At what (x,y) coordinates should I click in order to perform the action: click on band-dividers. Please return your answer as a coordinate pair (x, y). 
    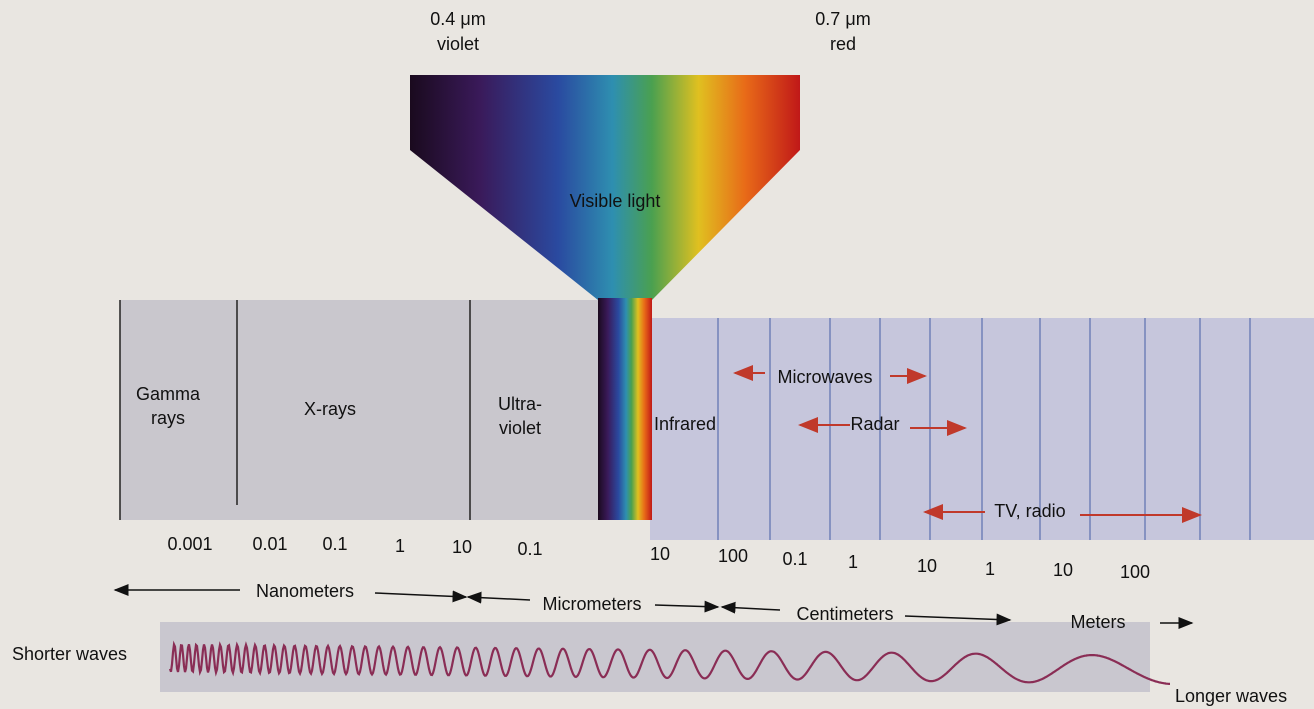
    Looking at the image, I should click on (295, 410).